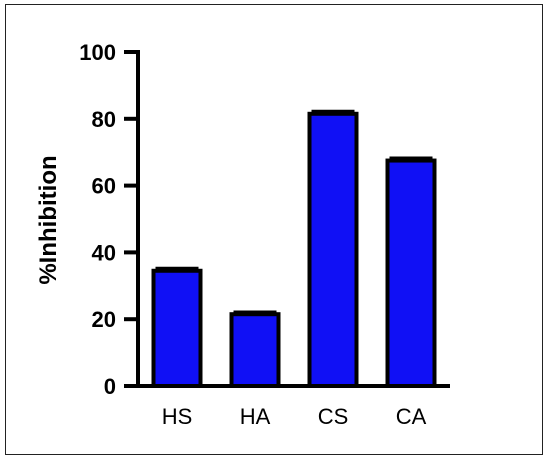 This screenshot has width=550, height=465. I want to click on x-tick-label-ha: HA, so click(255, 416).